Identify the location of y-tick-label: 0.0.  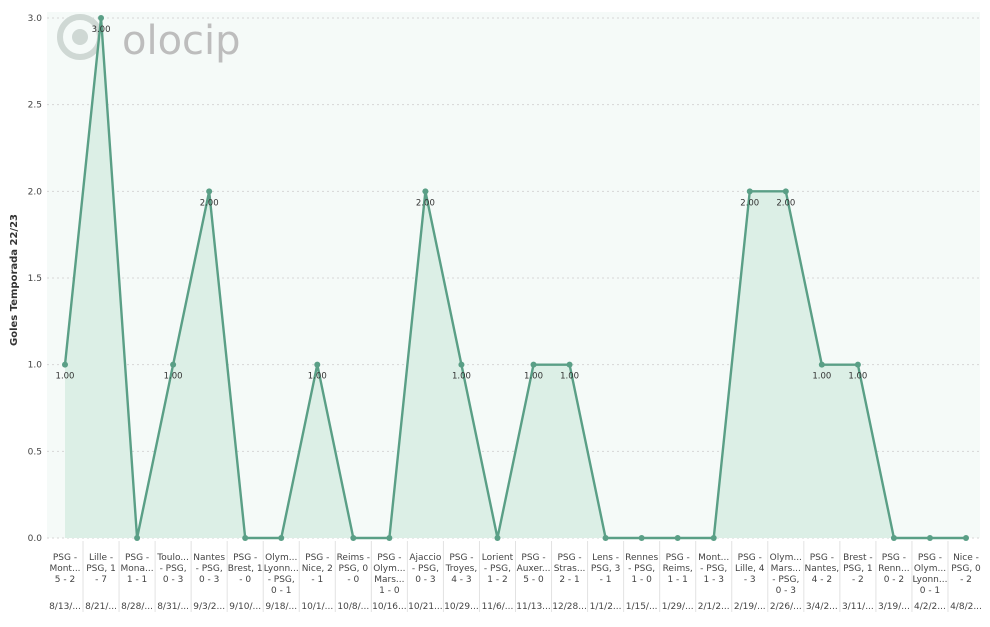
(35, 539).